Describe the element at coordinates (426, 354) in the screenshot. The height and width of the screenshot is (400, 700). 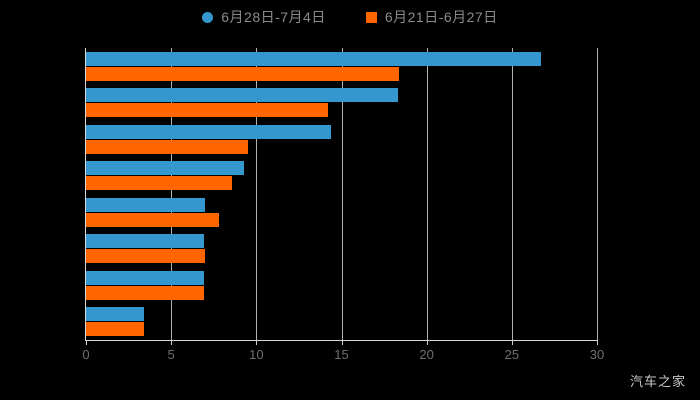
I see `x-tick-label: 20` at that location.